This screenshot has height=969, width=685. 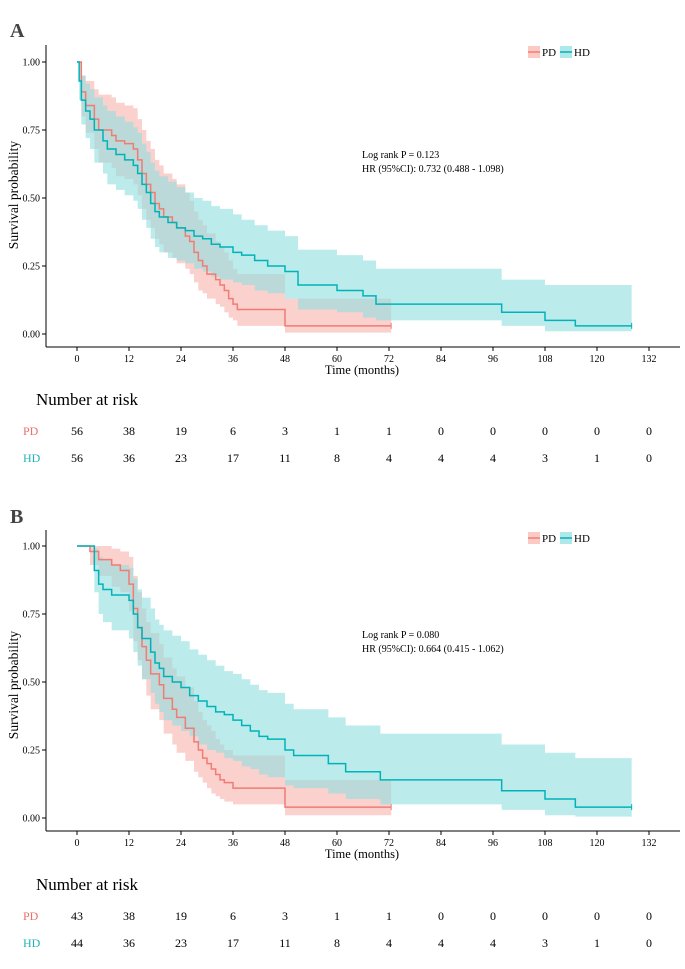 I want to click on risk-count: 36, so click(x=129, y=458).